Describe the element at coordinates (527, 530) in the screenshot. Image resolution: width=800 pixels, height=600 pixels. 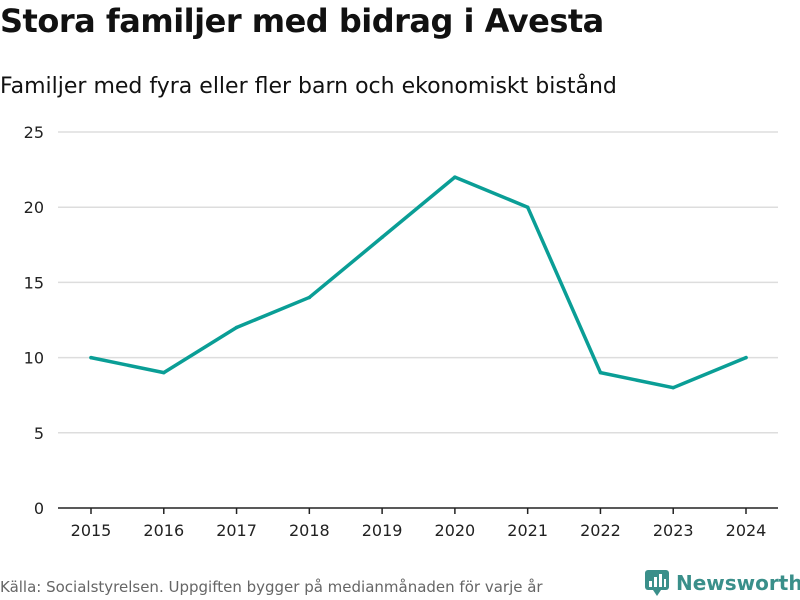
I see `x-tick-label: 2021` at that location.